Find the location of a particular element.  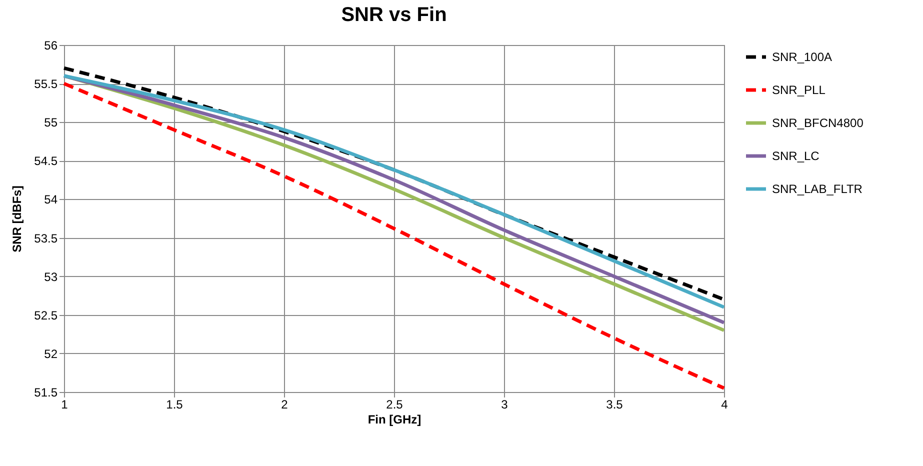

x-axis-title: Fin [GHz] is located at coordinates (395, 419).